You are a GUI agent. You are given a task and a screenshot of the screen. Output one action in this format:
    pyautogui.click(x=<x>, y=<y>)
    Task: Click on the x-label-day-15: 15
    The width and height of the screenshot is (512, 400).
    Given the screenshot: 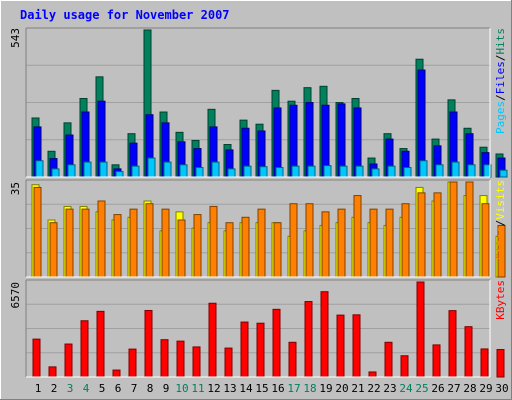 What is the action you would take?
    pyautogui.click(x=261, y=388)
    